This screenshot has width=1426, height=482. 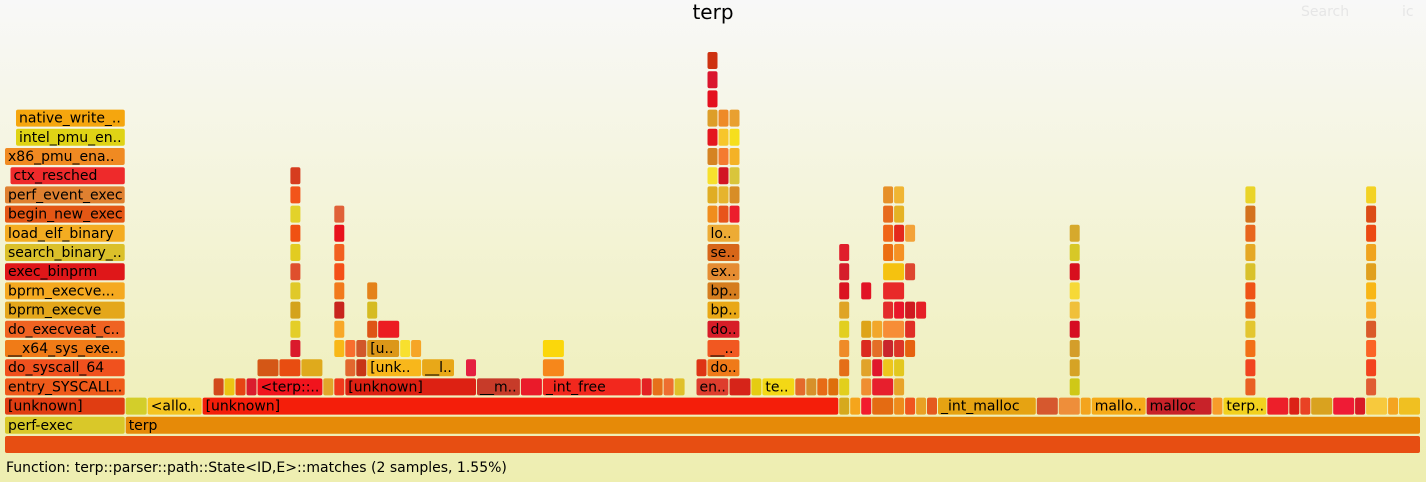 What do you see at coordinates (67, 176) in the screenshot?
I see `flame-frame: ctx_reschedctx_resched` at bounding box center [67, 176].